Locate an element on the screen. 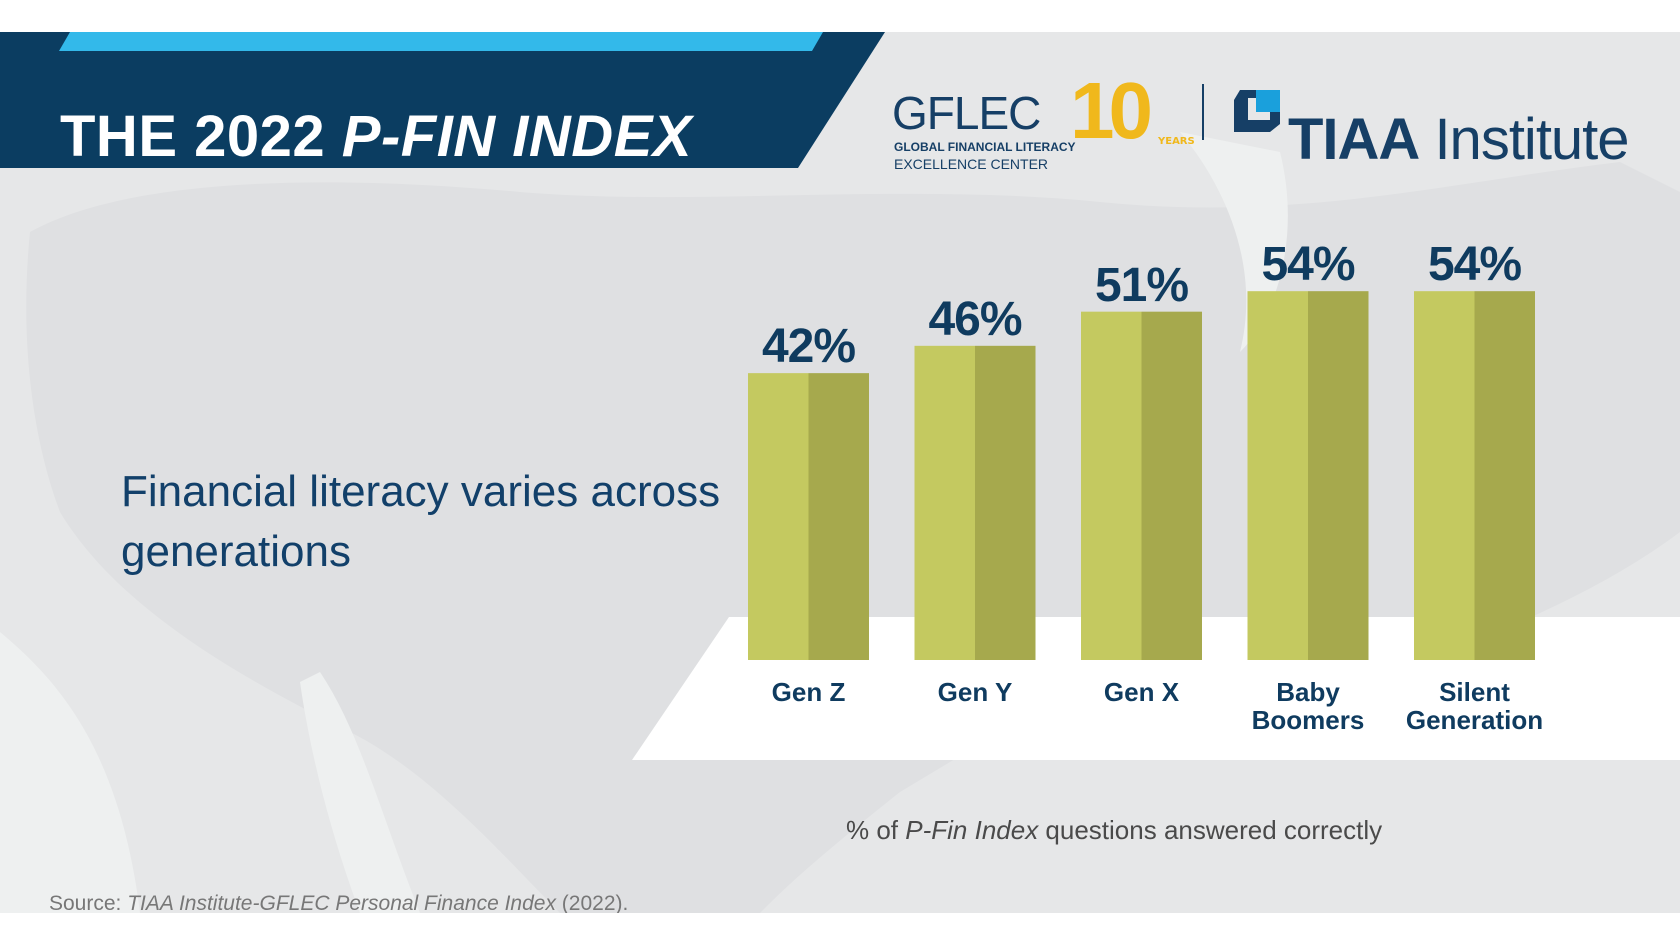 This screenshot has width=1680, height=946. category-label-line: Baby is located at coordinates (1308, 692).